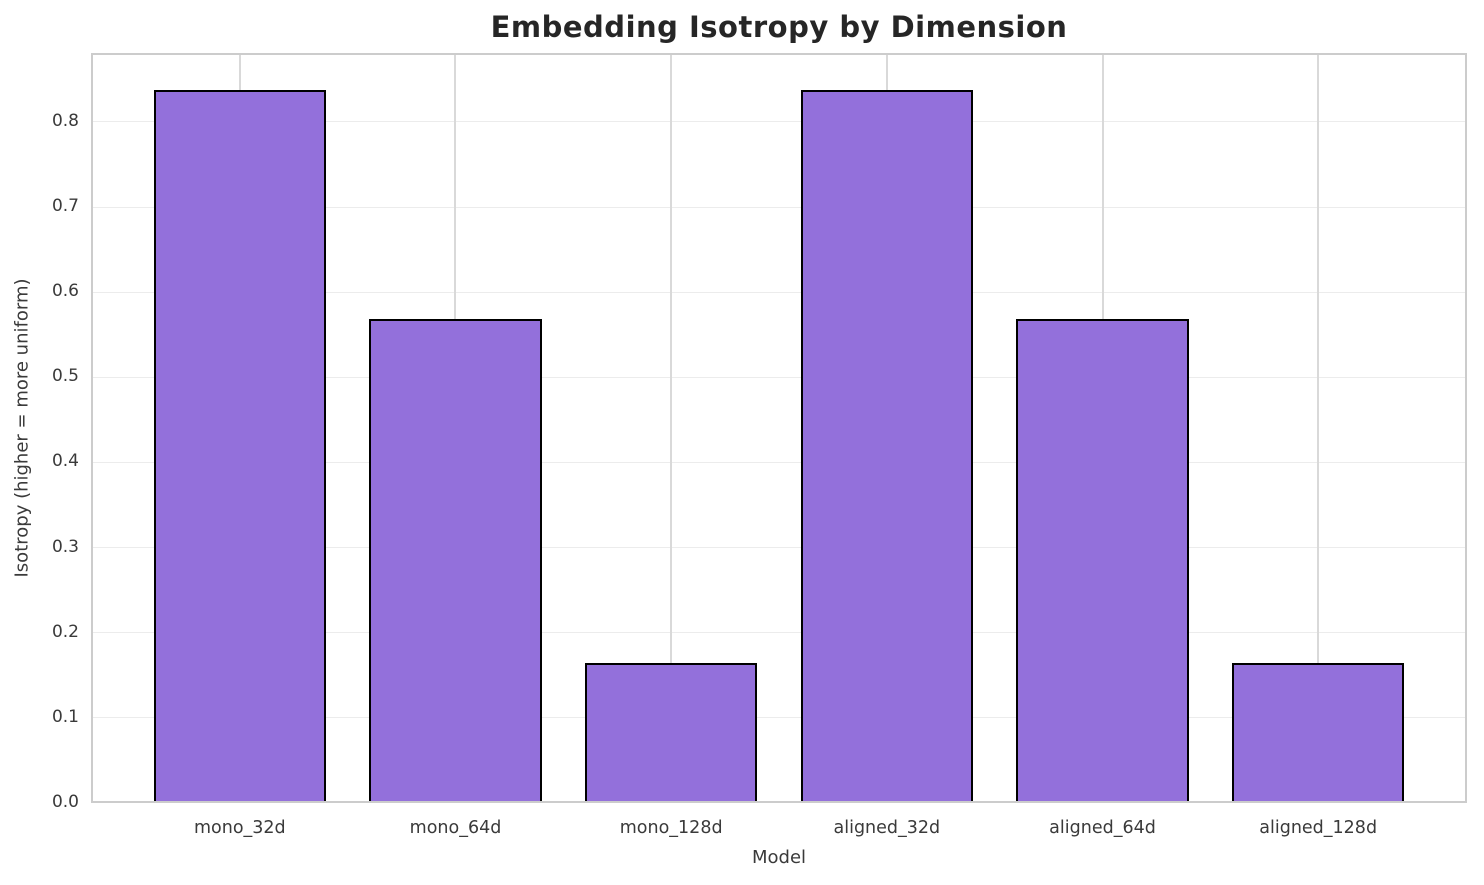  Describe the element at coordinates (779, 462) in the screenshot. I see `h-gridline-0.4` at that location.